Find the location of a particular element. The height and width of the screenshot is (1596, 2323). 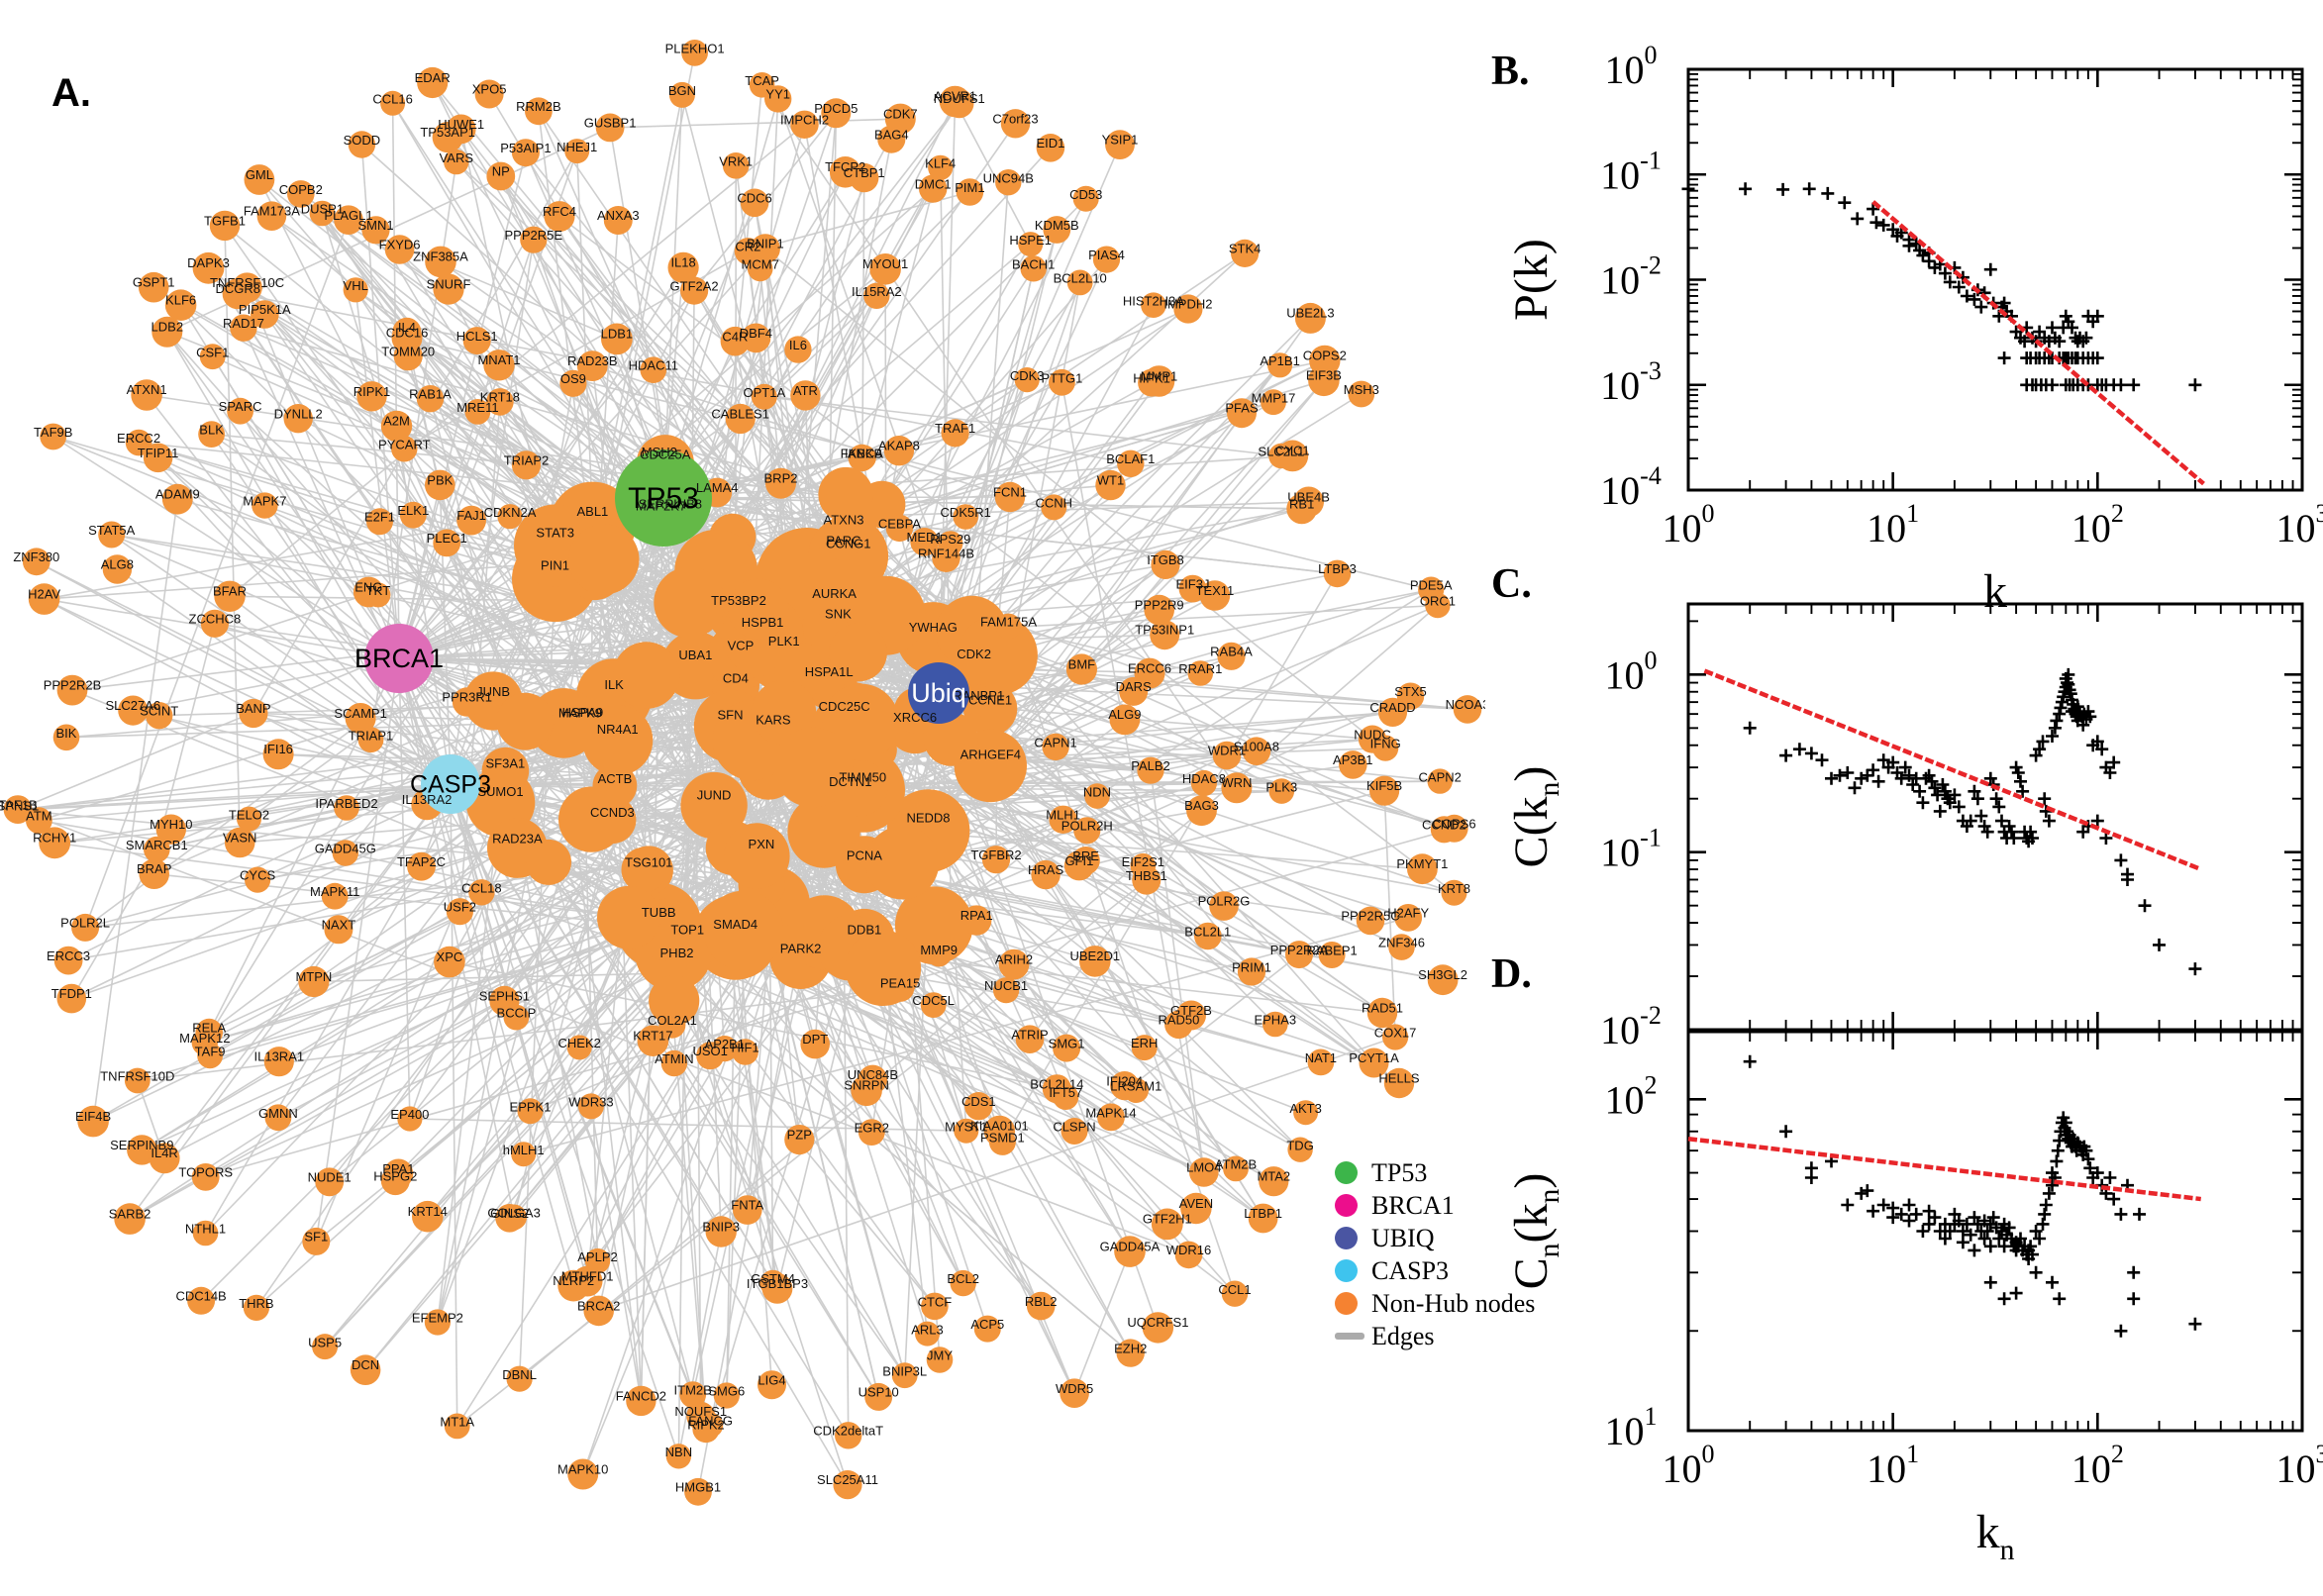

node-label: IMPDH2 is located at coordinates (1187, 304).